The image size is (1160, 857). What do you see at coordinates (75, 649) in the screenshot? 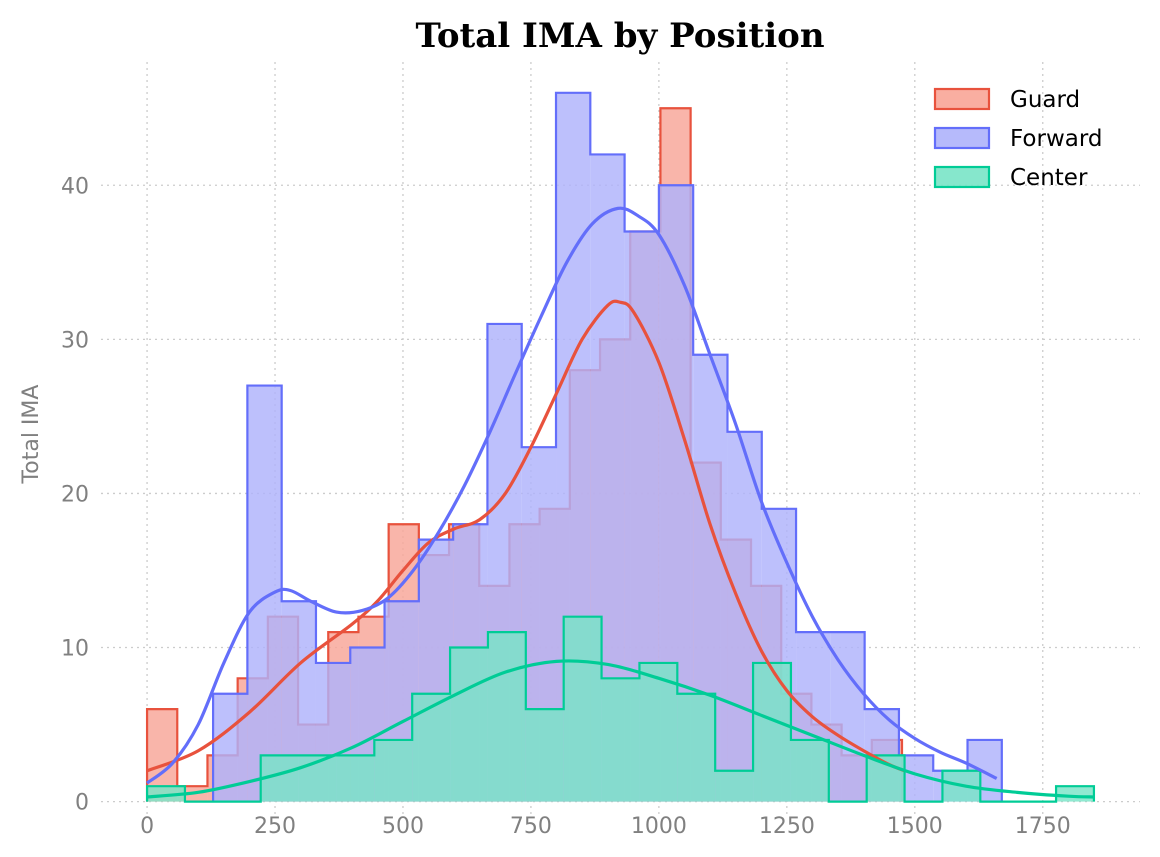
I see `y-tick-label: 10` at bounding box center [75, 649].